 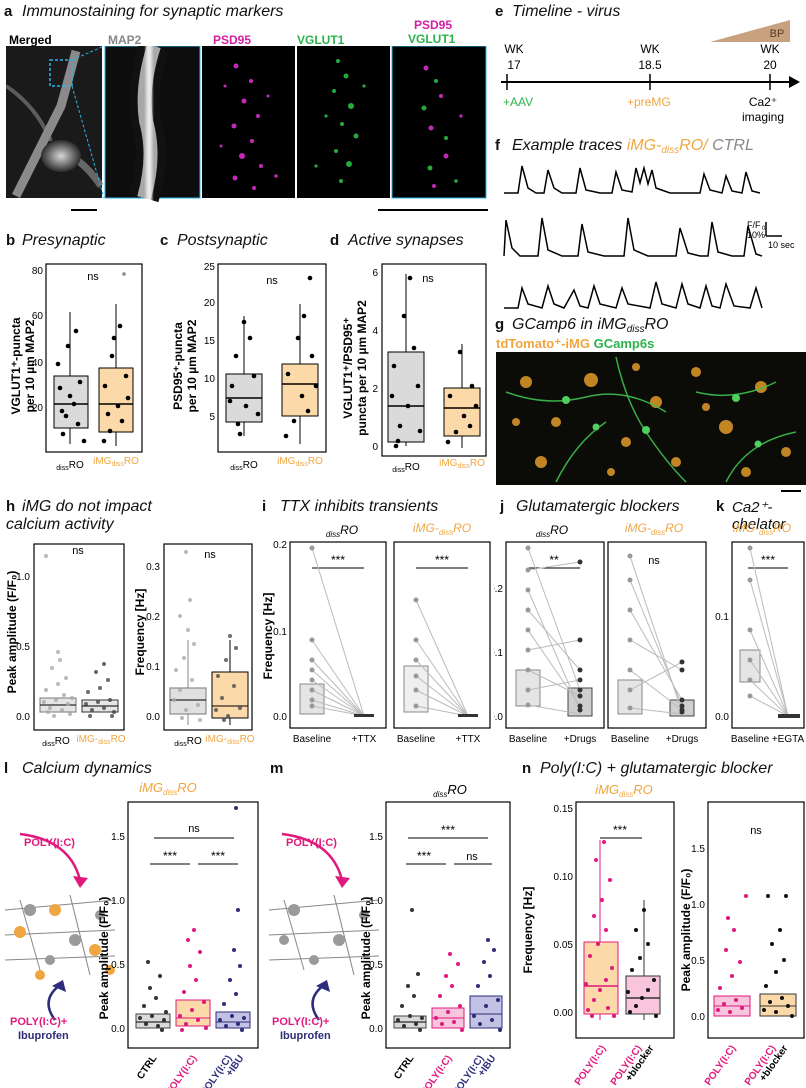 What do you see at coordinates (764, 229) in the screenshot?
I see `svg-text: 0` at bounding box center [764, 229].